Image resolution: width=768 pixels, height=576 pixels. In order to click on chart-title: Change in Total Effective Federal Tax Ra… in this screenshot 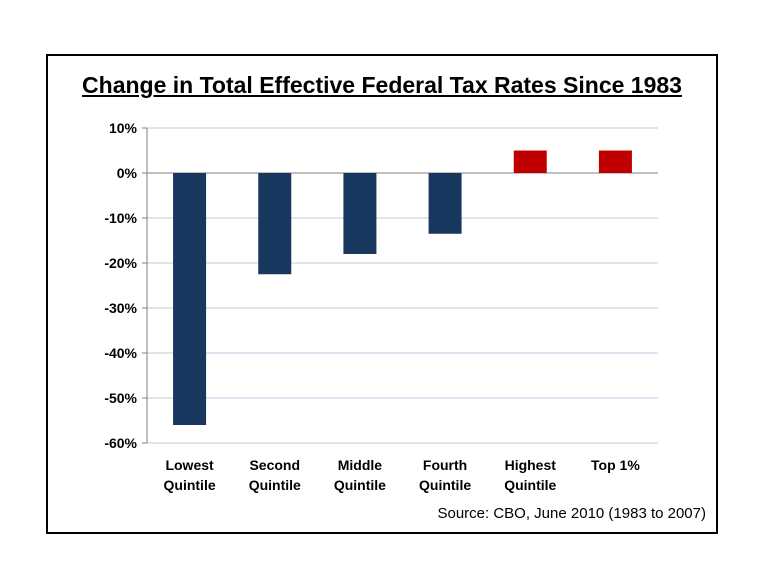, I will do `click(382, 85)`.